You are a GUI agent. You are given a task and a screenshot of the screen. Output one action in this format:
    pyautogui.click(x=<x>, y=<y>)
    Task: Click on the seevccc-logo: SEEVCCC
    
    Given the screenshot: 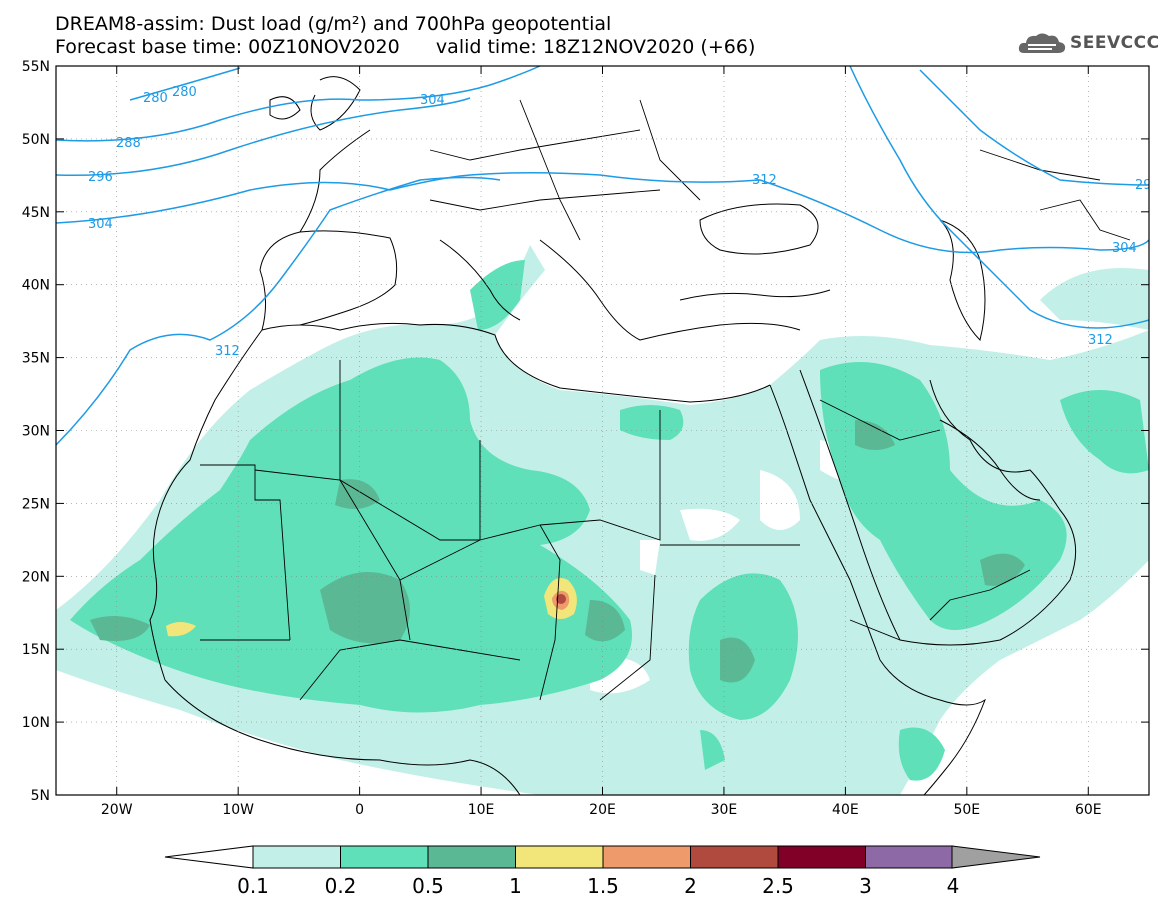 What is the action you would take?
    pyautogui.click(x=1089, y=43)
    